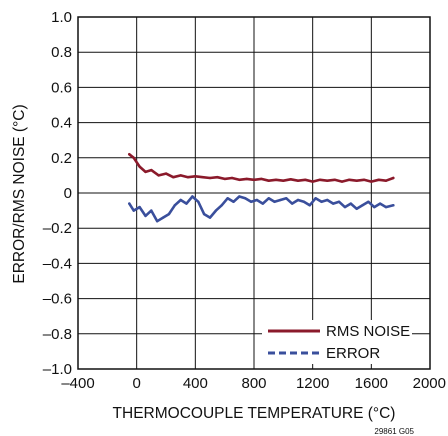 The image size is (448, 436). I want to click on series-line-error, so click(261, 209).